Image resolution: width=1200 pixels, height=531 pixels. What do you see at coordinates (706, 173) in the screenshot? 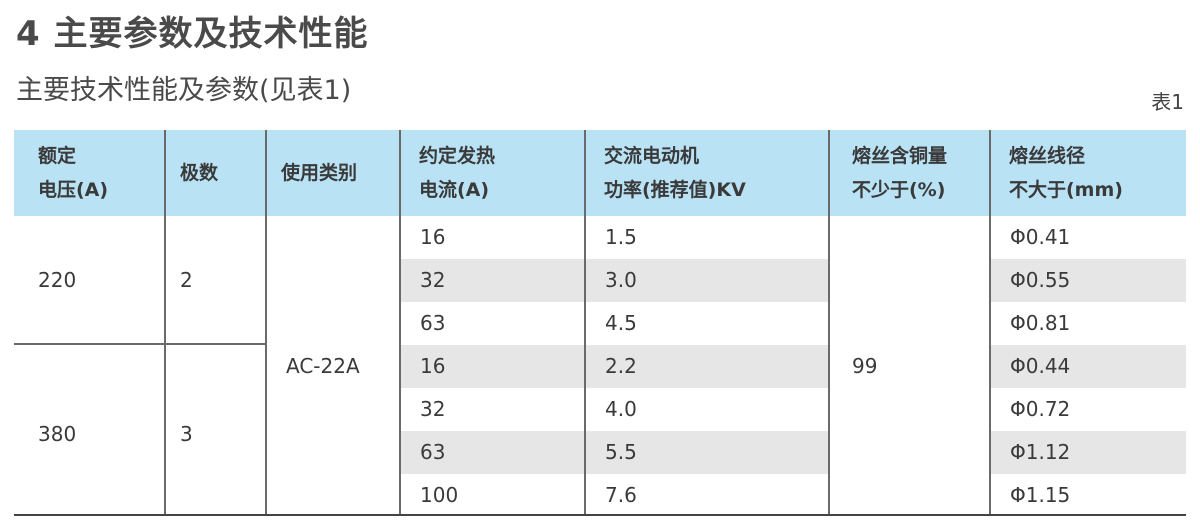
I see `header-motor-power: 交流电动机 功率(推荐值)KV` at bounding box center [706, 173].